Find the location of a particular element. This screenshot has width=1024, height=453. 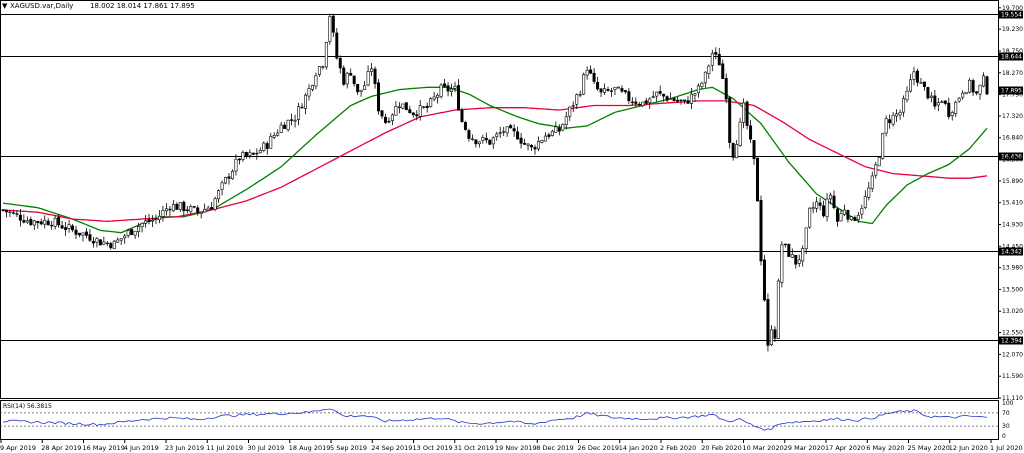

date-tick-label-18: 10 Mar 2020 is located at coordinates (763, 448).